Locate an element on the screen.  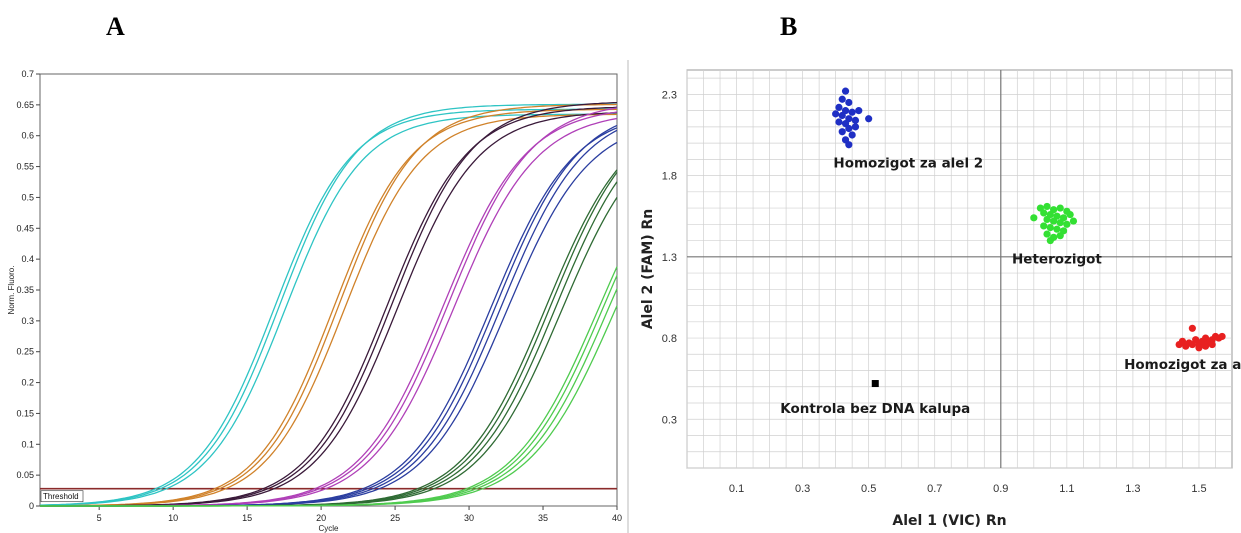
x-tick-label: 15 is located at coordinates (247, 518).